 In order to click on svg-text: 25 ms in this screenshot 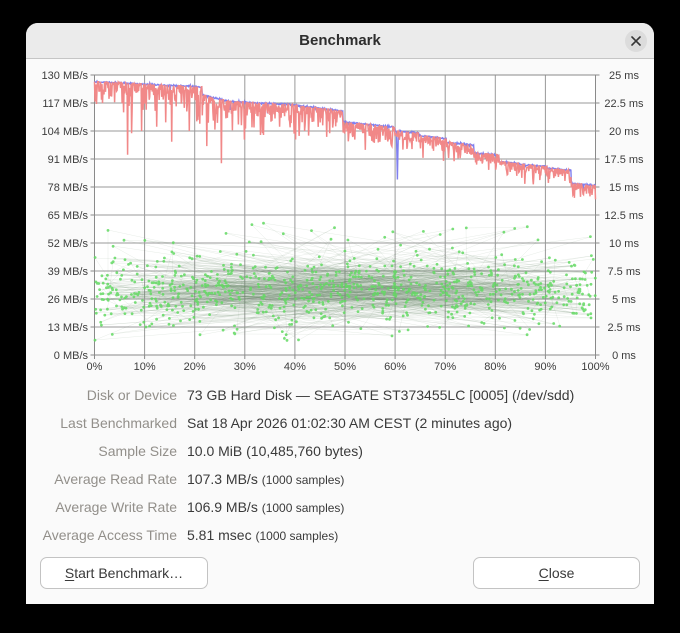, I will do `click(624, 76)`.